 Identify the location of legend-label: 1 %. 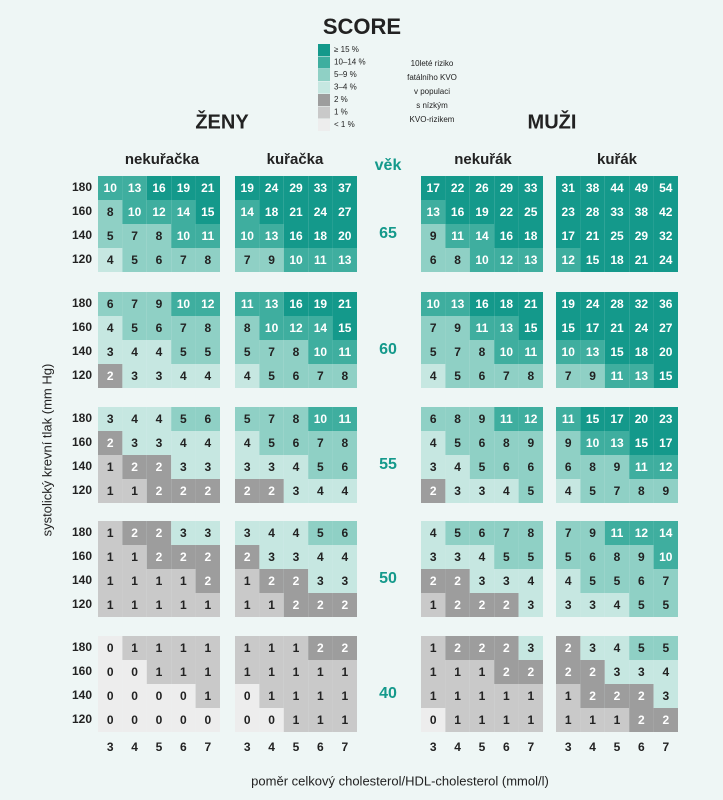
(341, 112).